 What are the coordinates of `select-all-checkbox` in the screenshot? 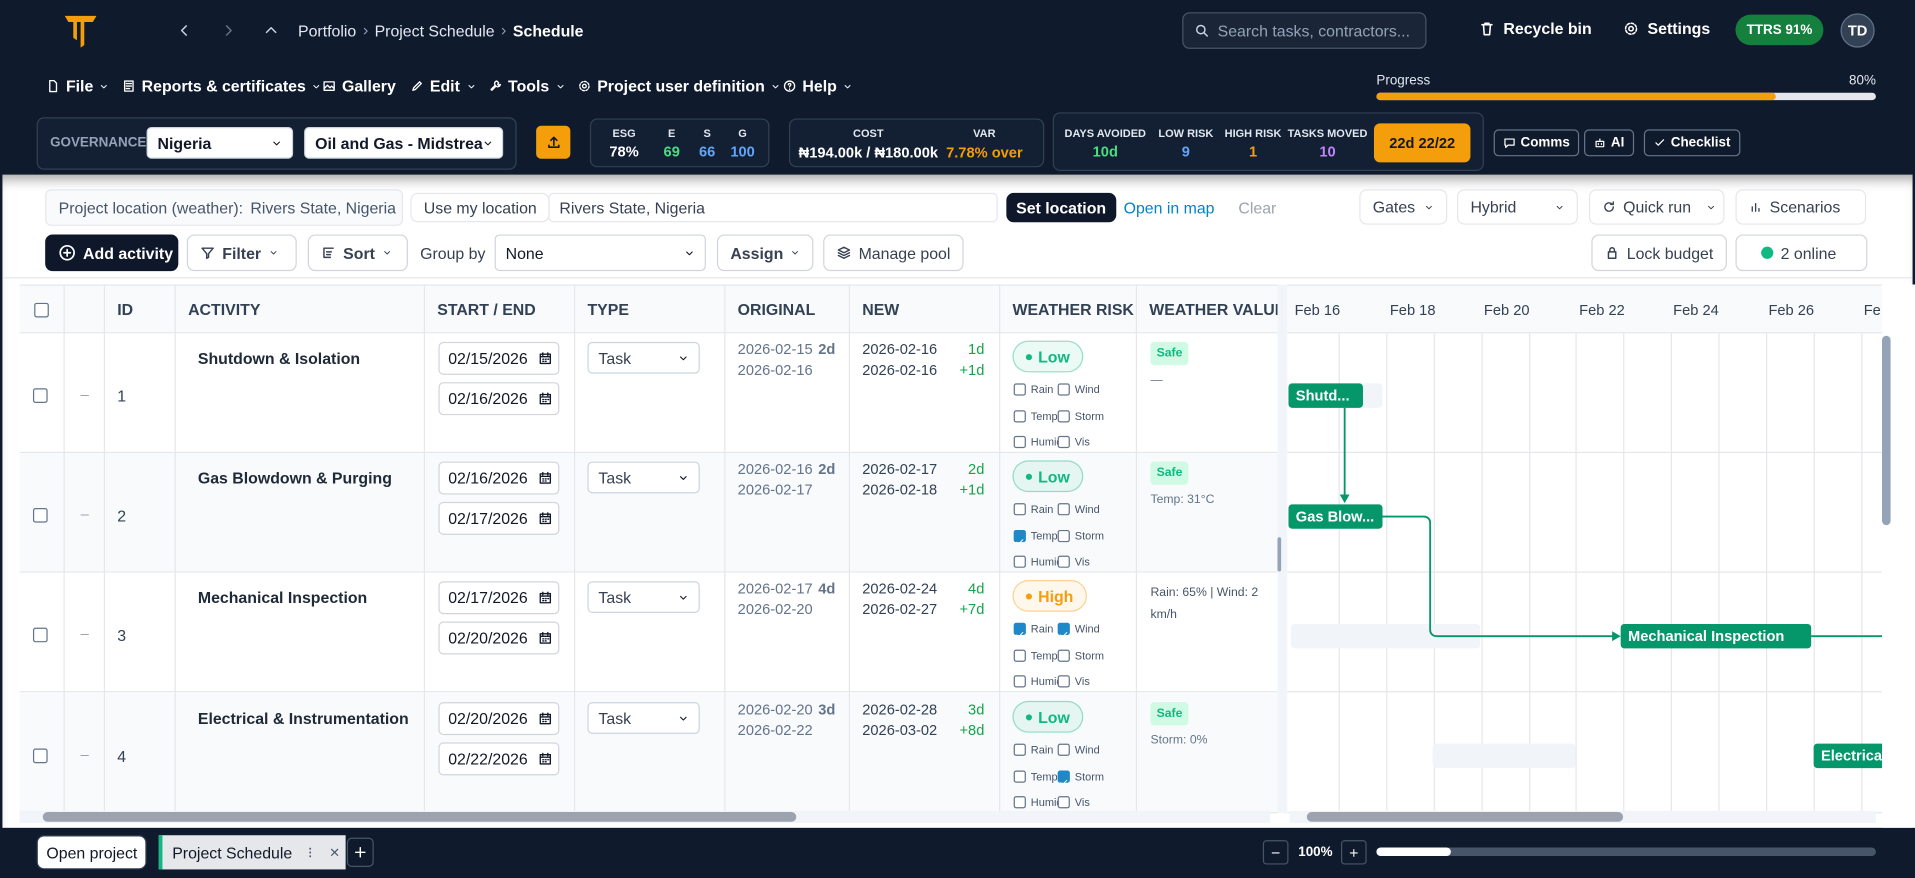 It's located at (41, 310).